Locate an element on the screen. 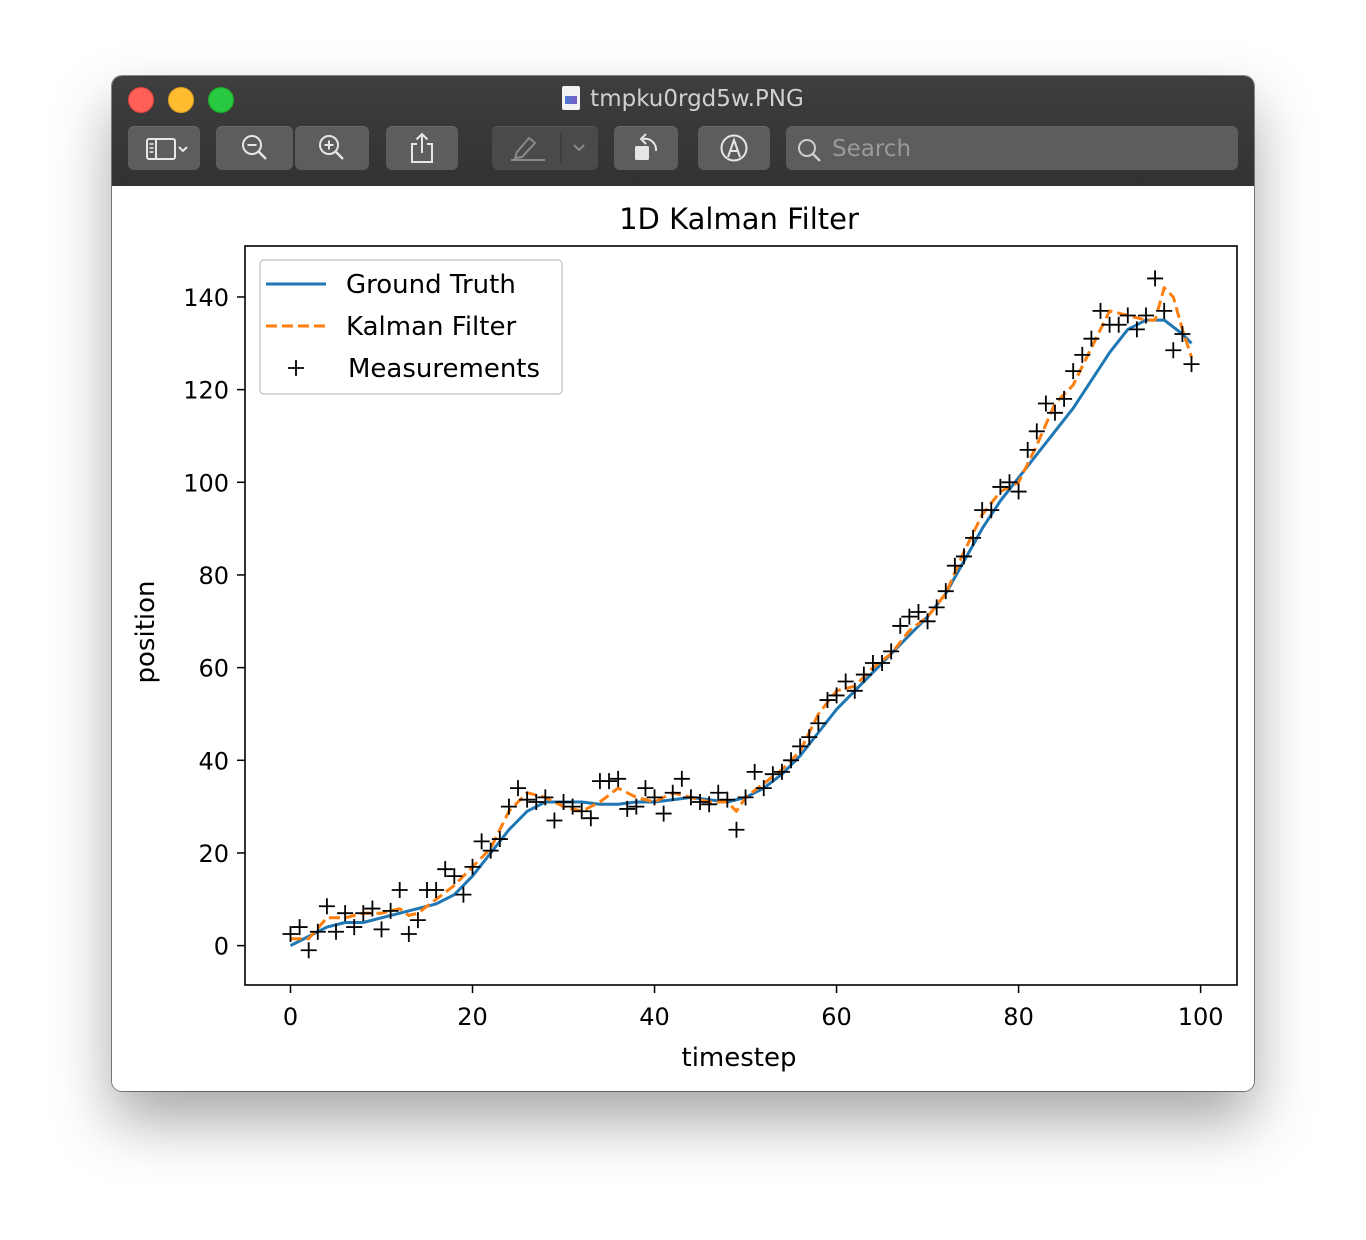  x-tick-label: 20 is located at coordinates (472, 1017).